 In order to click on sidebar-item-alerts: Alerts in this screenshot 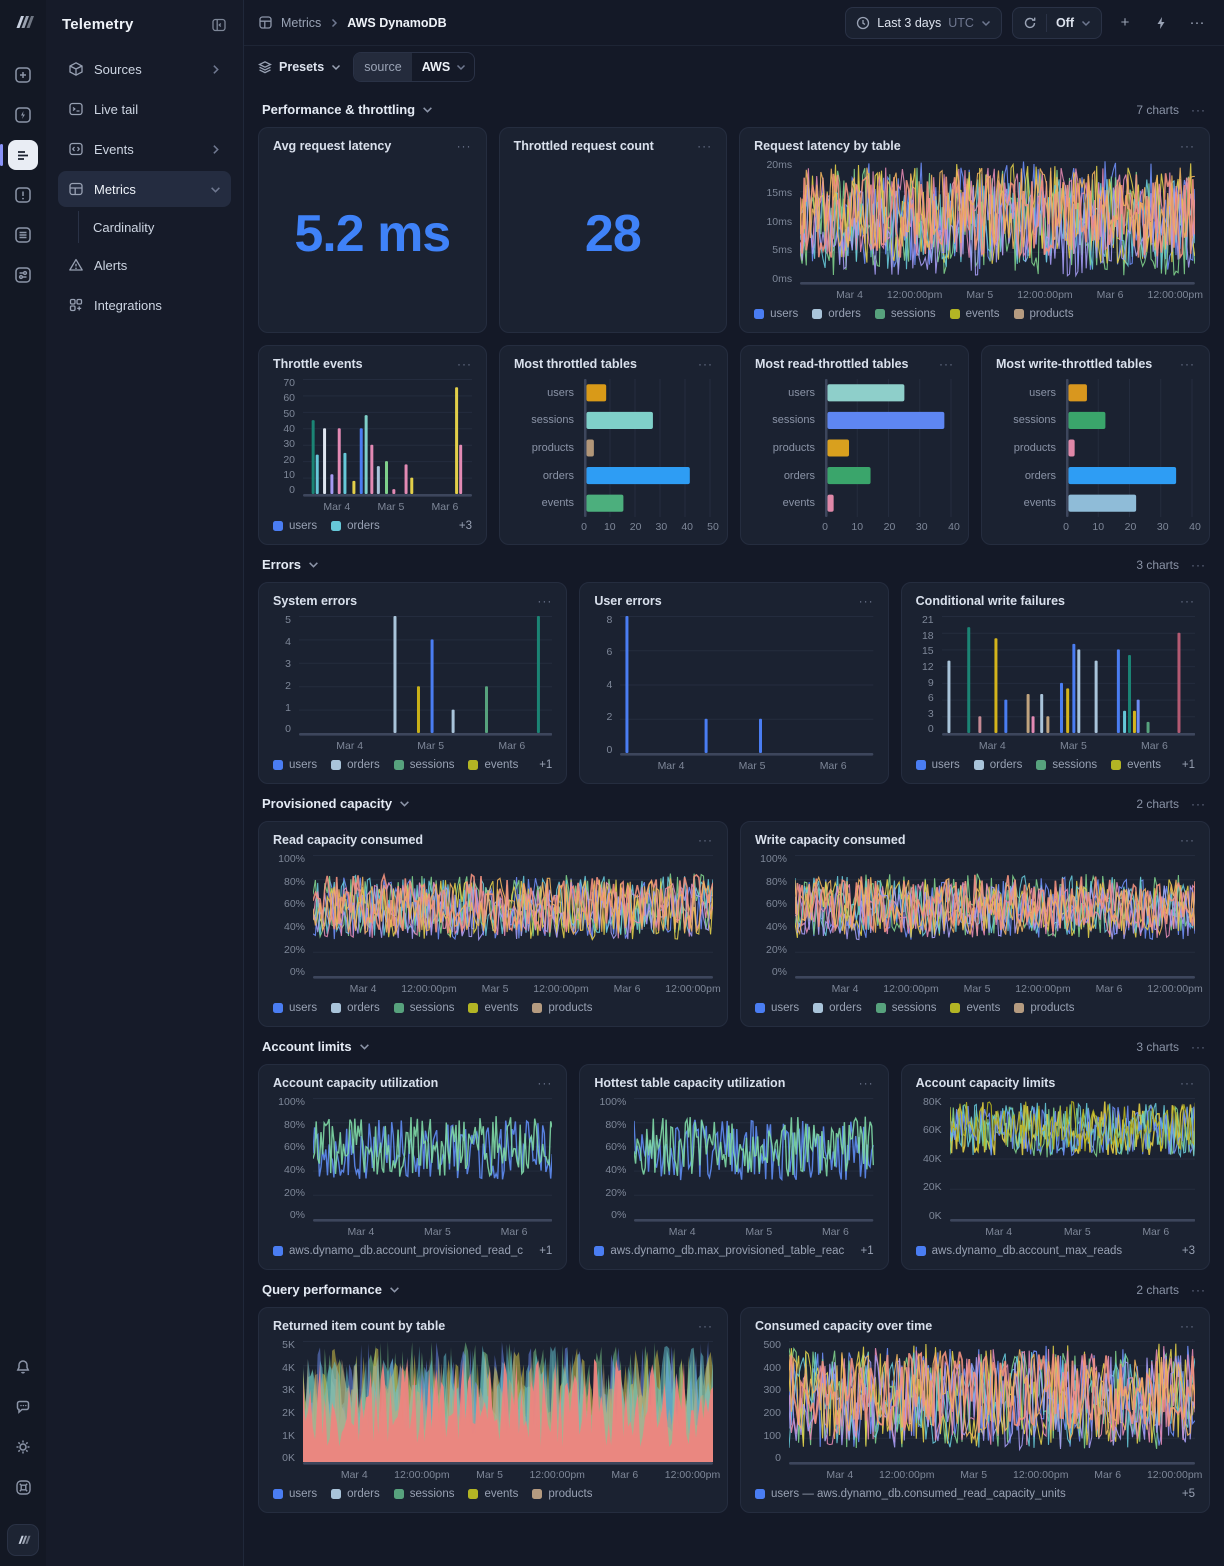, I will do `click(144, 265)`.